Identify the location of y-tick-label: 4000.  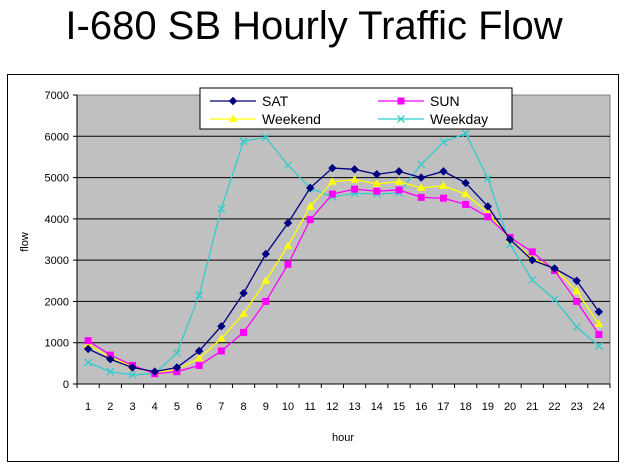
(57, 220).